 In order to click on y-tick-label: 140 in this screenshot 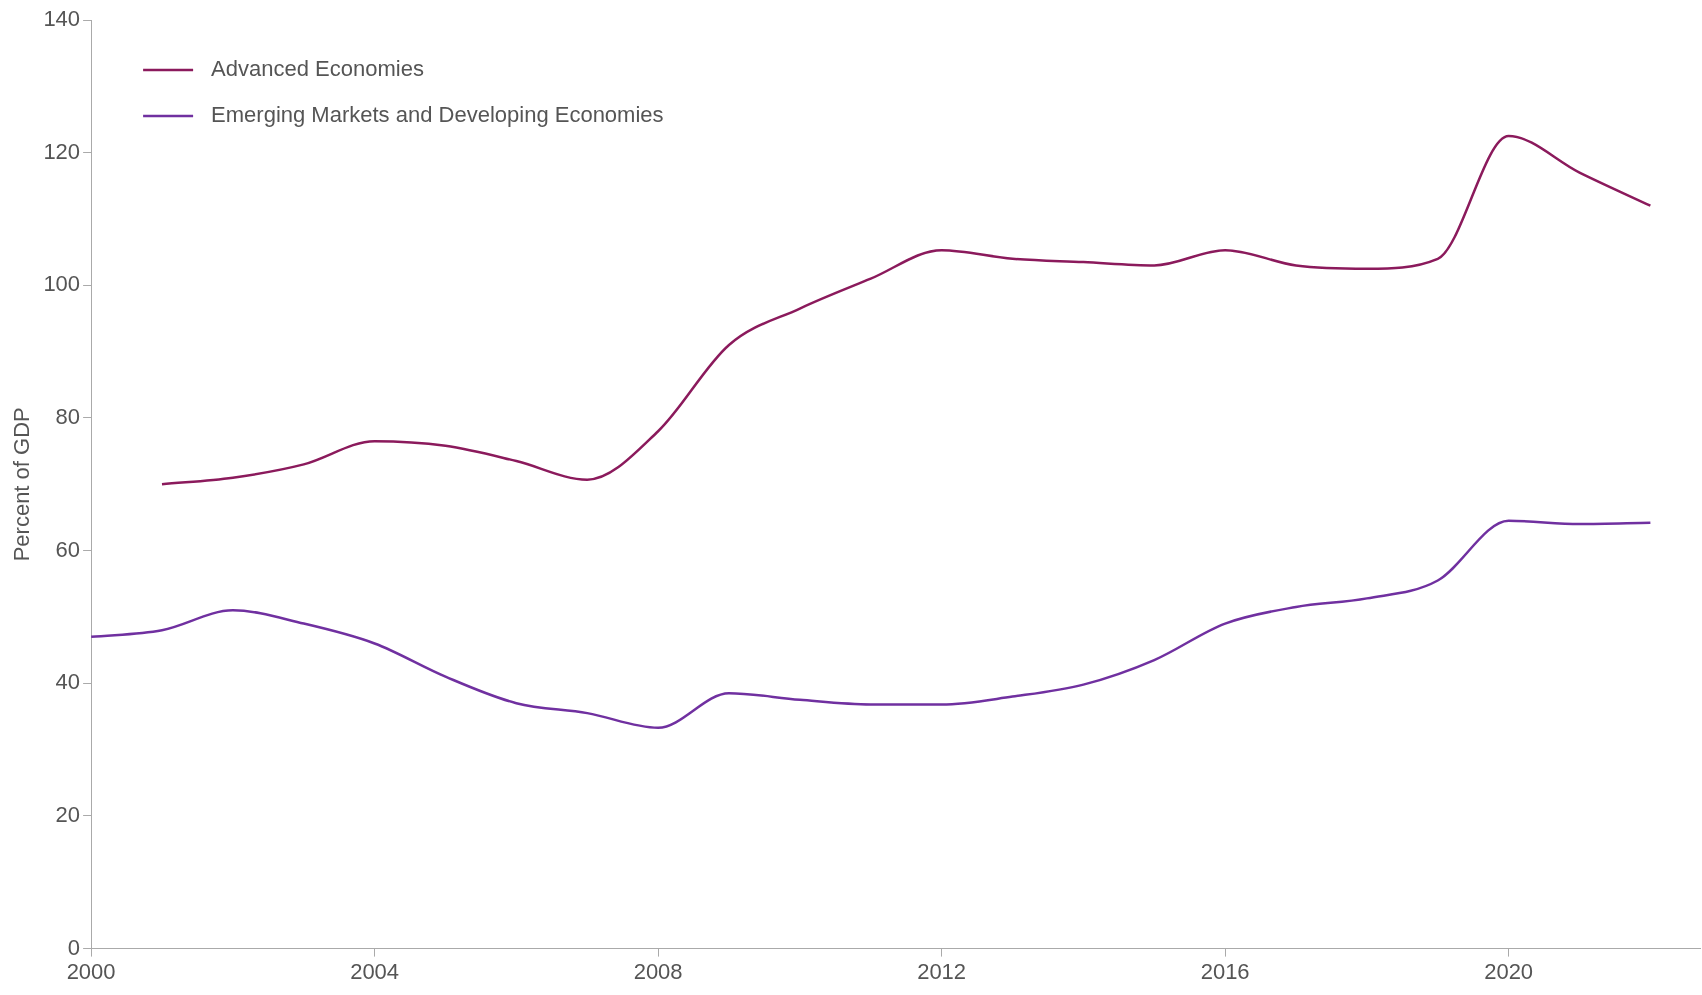, I will do `click(62, 19)`.